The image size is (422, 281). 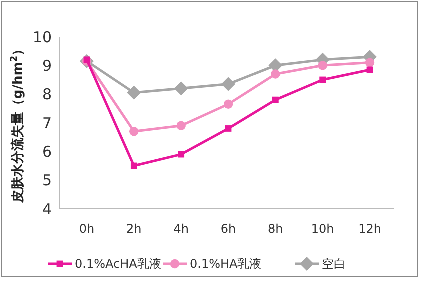 What do you see at coordinates (47, 65) in the screenshot?
I see `y-tick-label: 9` at bounding box center [47, 65].